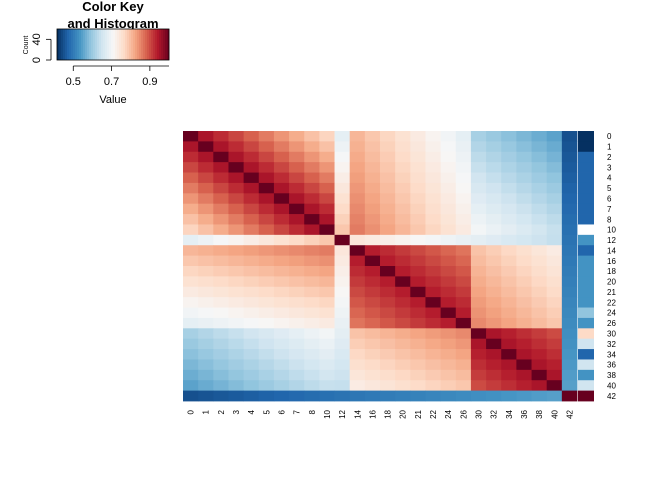  I want to click on row-label: 40, so click(611, 385).